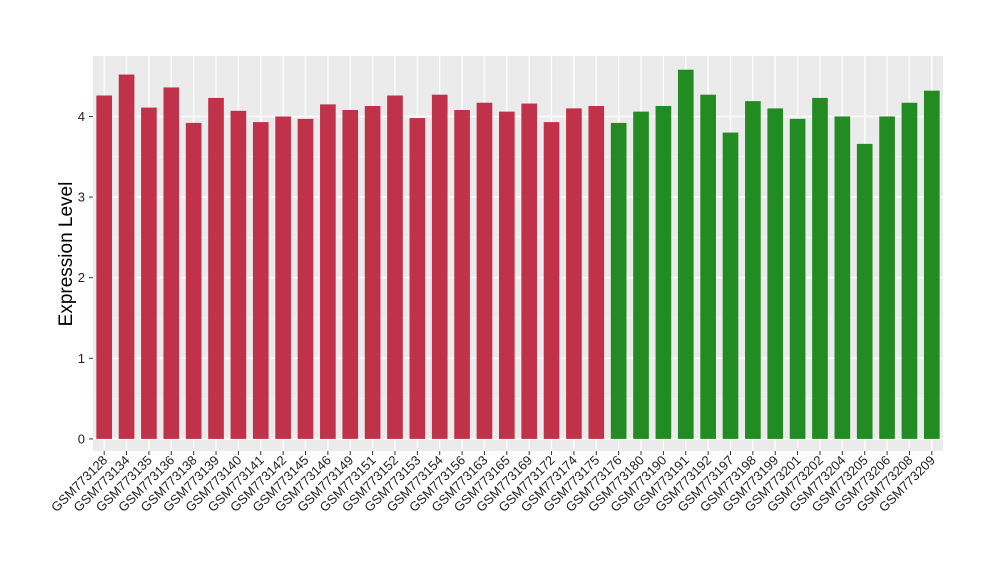  What do you see at coordinates (439, 266) in the screenshot?
I see `bar-GSM773154` at bounding box center [439, 266].